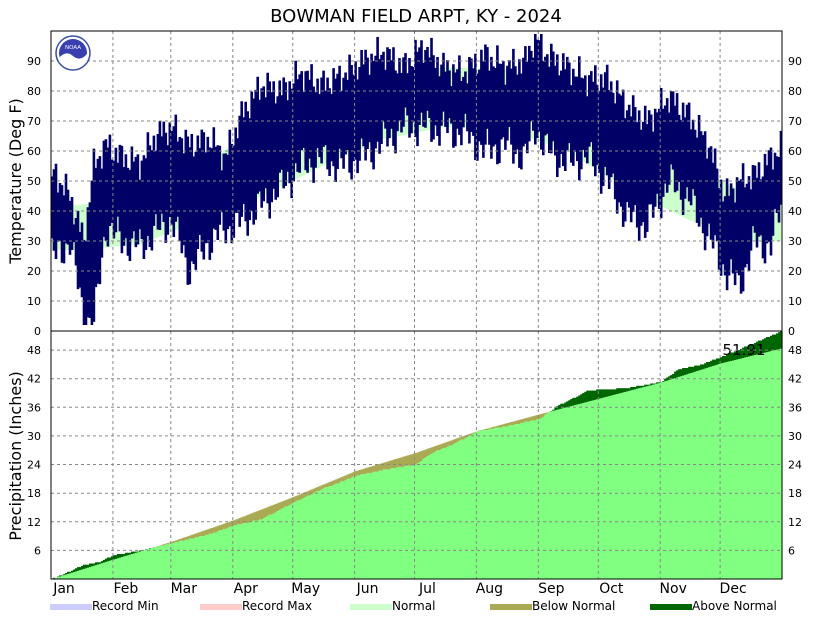 The width and height of the screenshot is (832, 620). I want to click on precip-tick-right: 12, so click(795, 522).